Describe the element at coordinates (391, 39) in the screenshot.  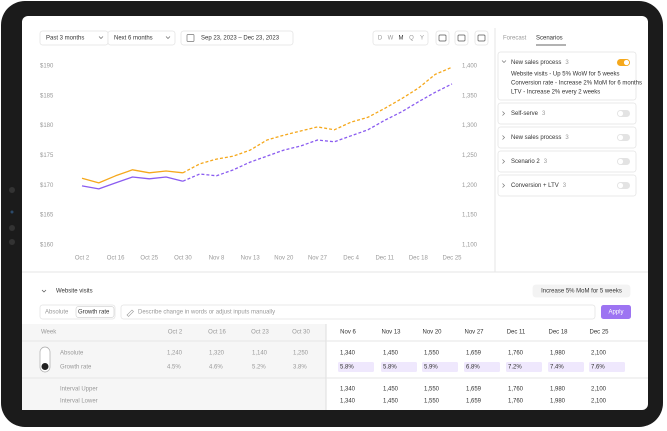
I see `granularity-option: W` at that location.